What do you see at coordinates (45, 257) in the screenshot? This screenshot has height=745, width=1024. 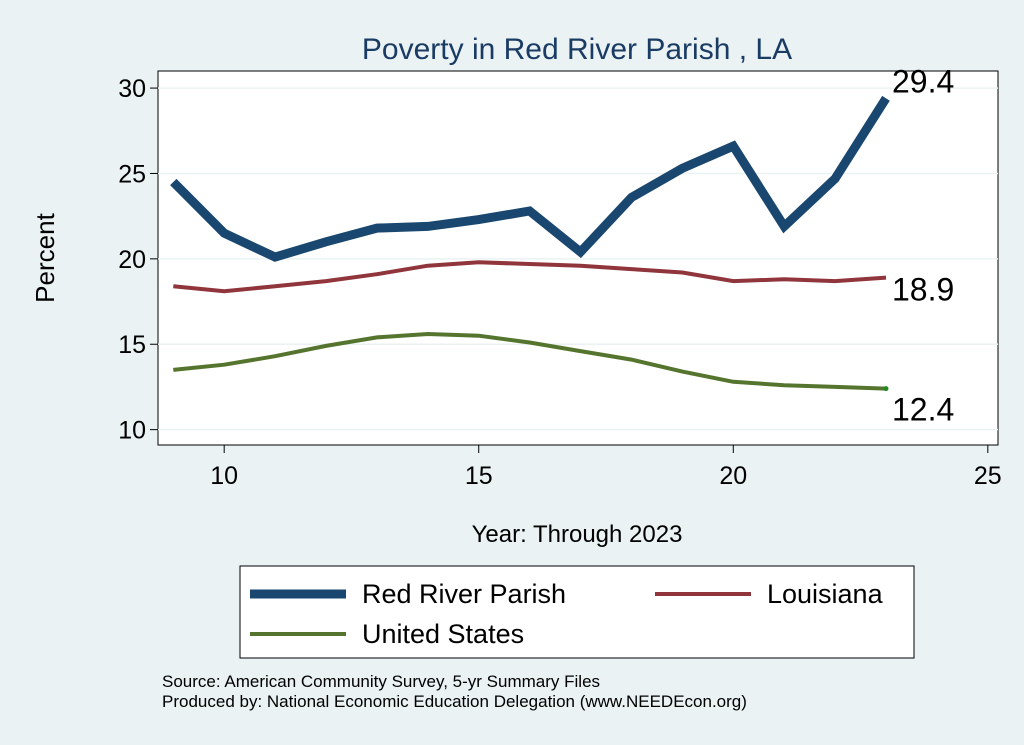 I see `y-axis-label: Percent` at bounding box center [45, 257].